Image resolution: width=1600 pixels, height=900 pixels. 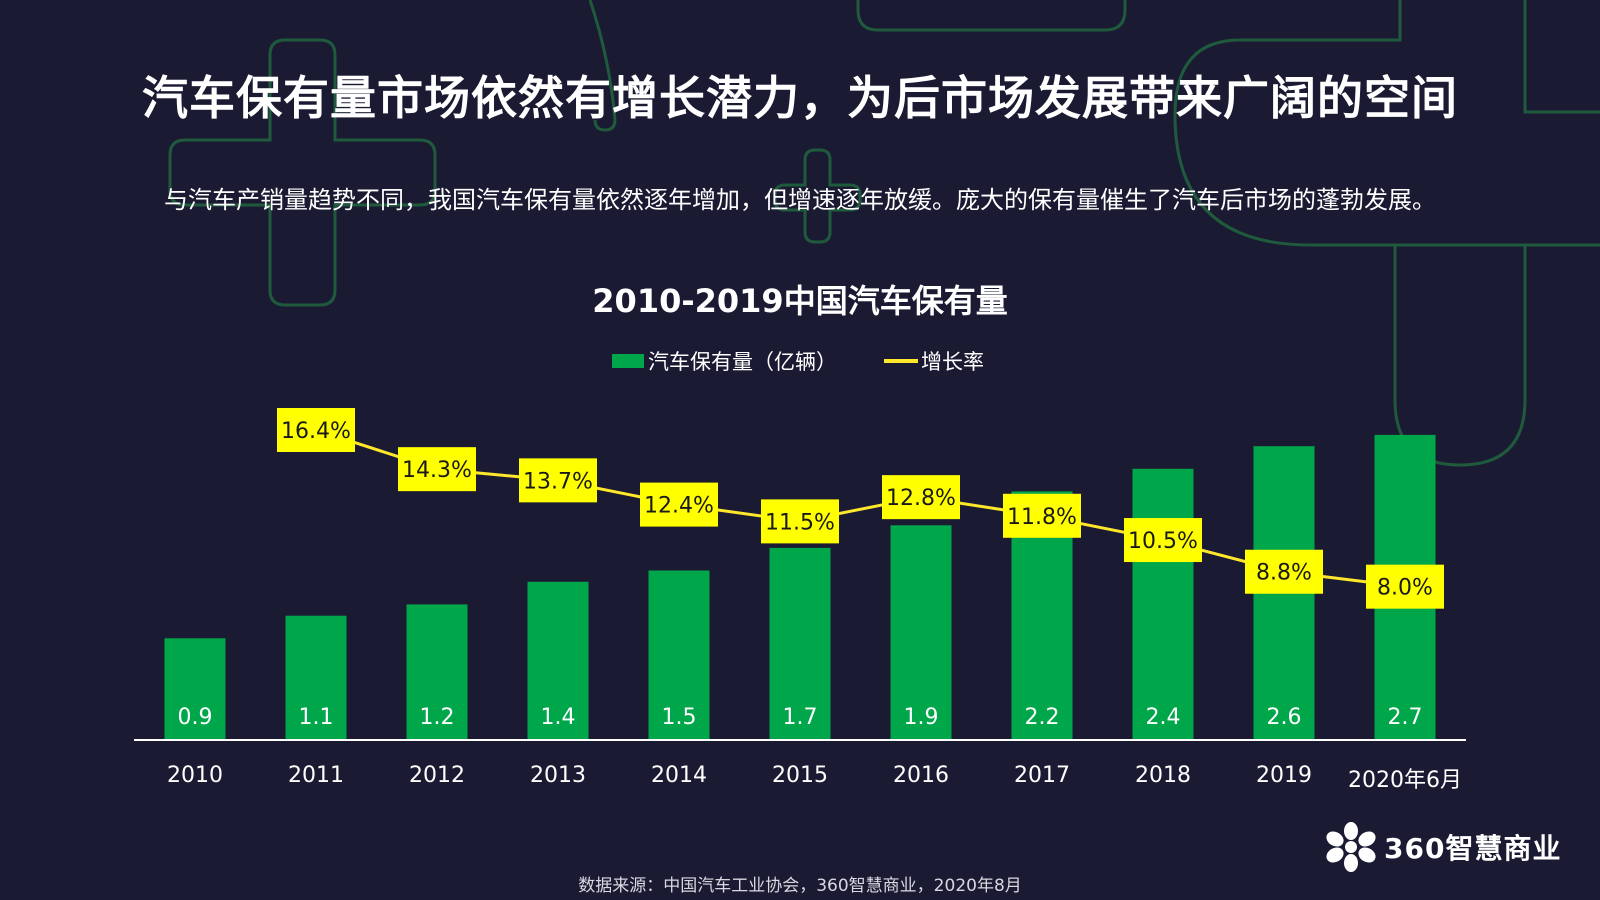 What do you see at coordinates (558, 717) in the screenshot?
I see `bar-value-label: 1.4` at bounding box center [558, 717].